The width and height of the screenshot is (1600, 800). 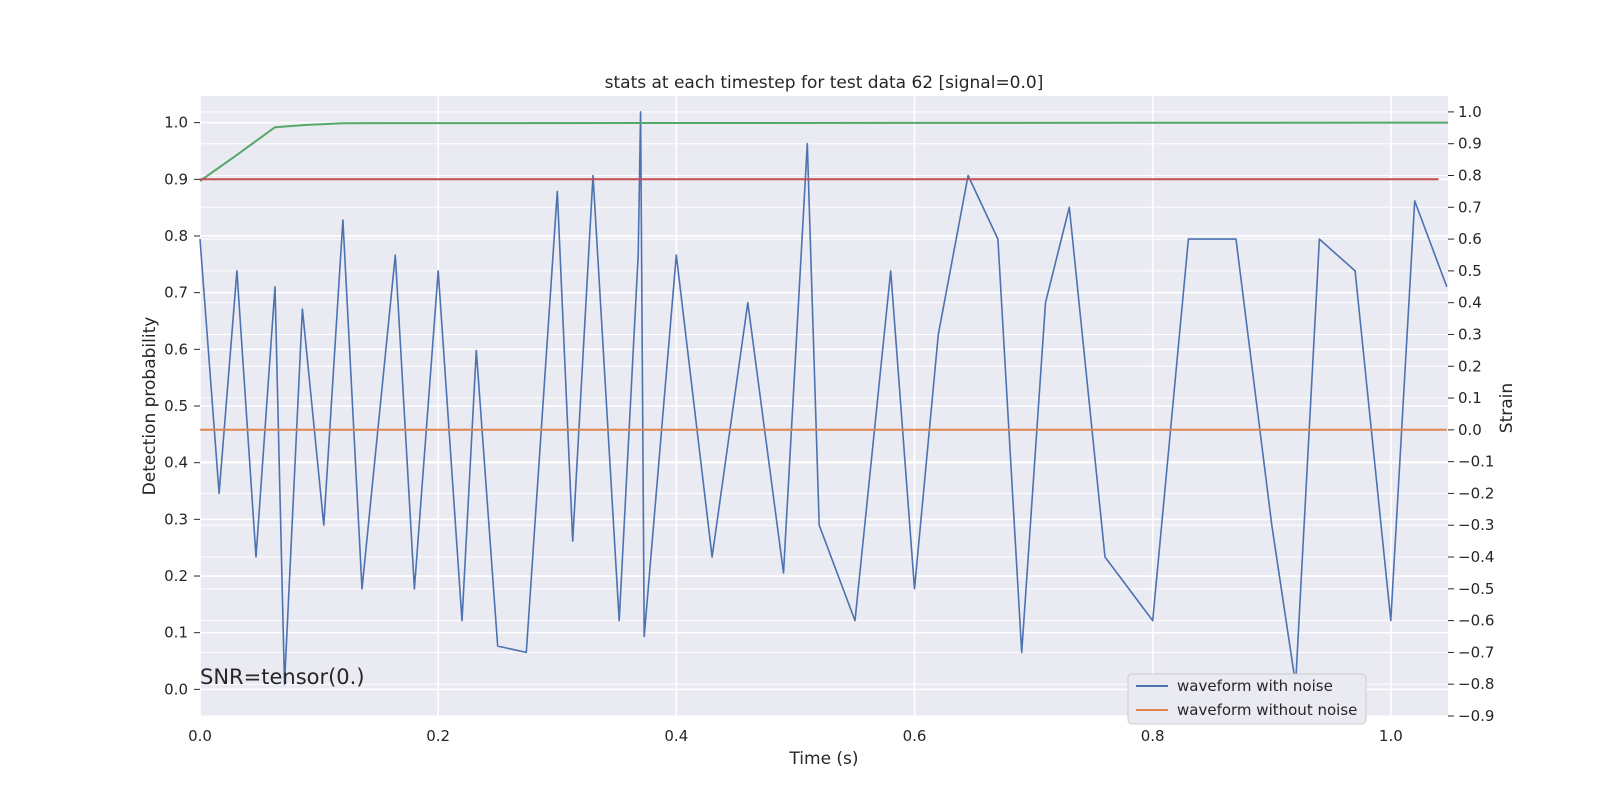 What do you see at coordinates (176, 633) in the screenshot?
I see `y-left-tick-label: 0.1` at bounding box center [176, 633].